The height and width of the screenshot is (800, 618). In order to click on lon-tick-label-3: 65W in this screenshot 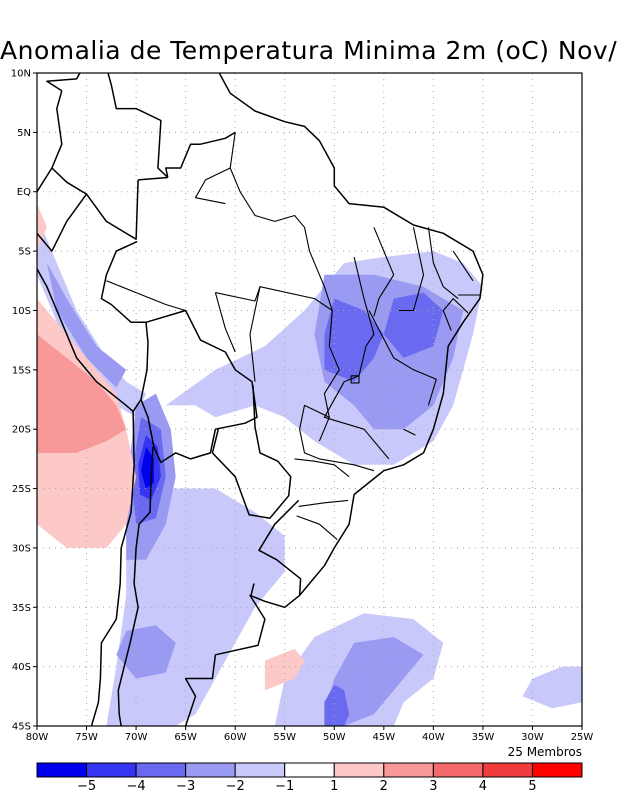, I will do `click(185, 737)`.